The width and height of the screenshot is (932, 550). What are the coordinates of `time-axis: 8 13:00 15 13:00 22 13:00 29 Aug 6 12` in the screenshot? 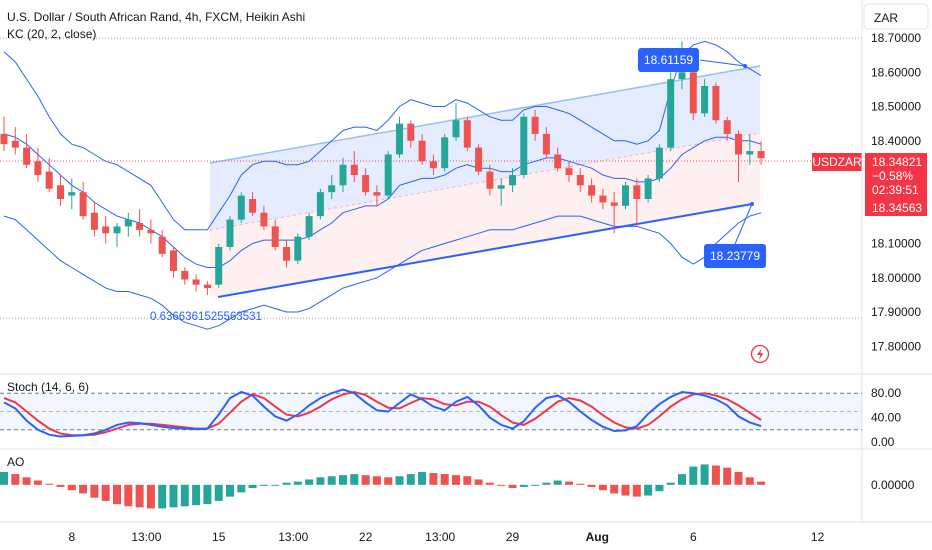 It's located at (446, 537).